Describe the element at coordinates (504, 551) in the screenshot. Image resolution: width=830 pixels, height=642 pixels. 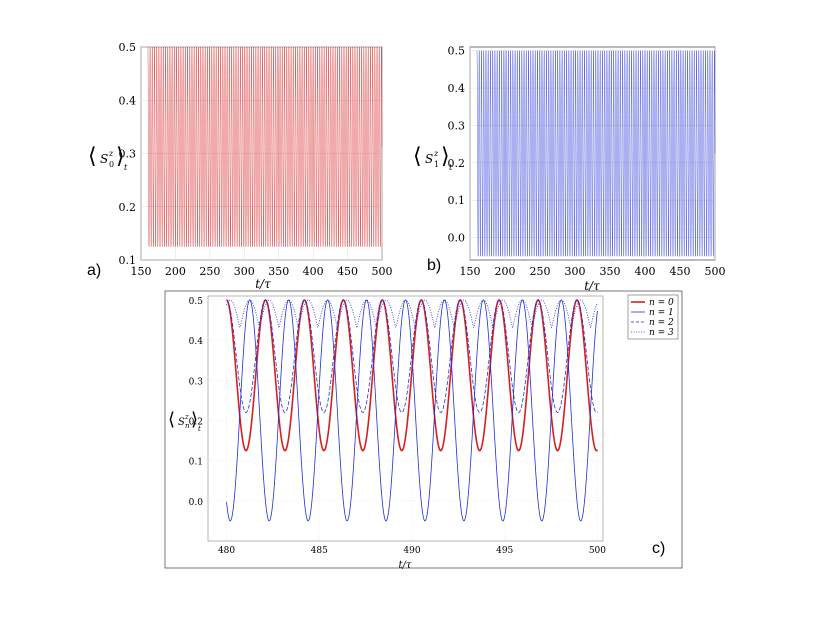
I see `x-tick-label: 495` at that location.